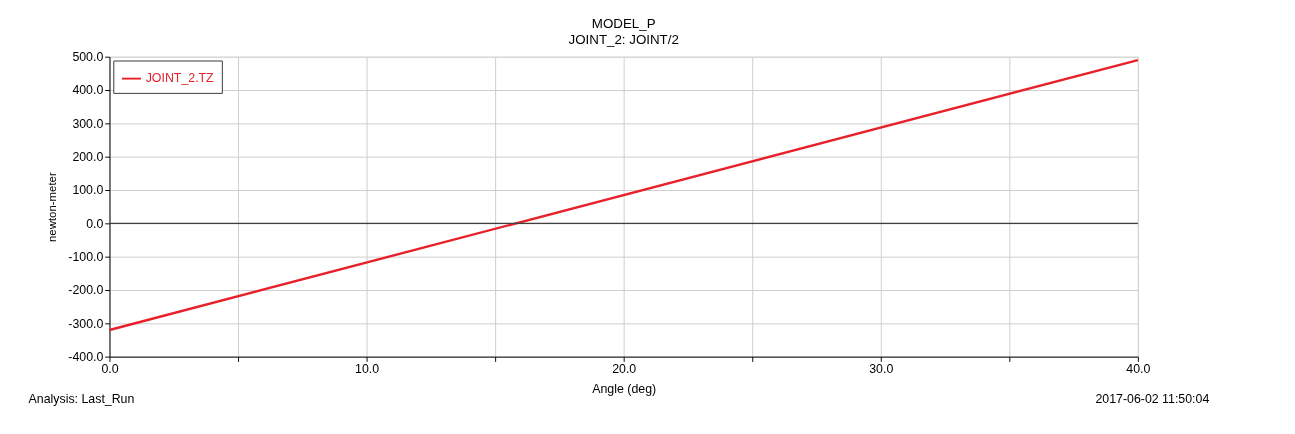 The width and height of the screenshot is (1295, 434). What do you see at coordinates (624, 389) in the screenshot?
I see `x-axis-title: Angle (deg)` at bounding box center [624, 389].